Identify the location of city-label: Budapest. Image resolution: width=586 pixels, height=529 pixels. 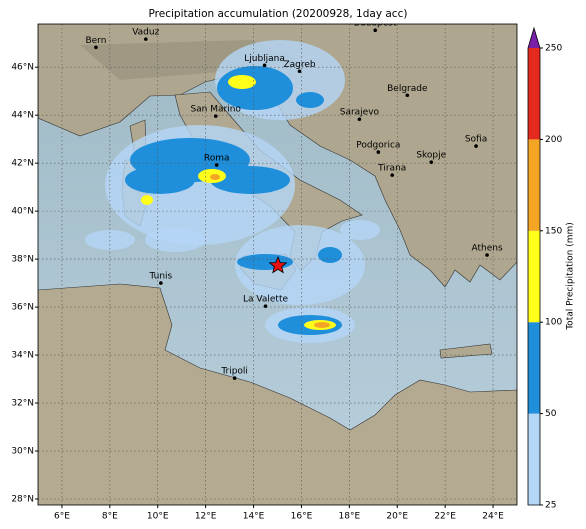
(375, 24).